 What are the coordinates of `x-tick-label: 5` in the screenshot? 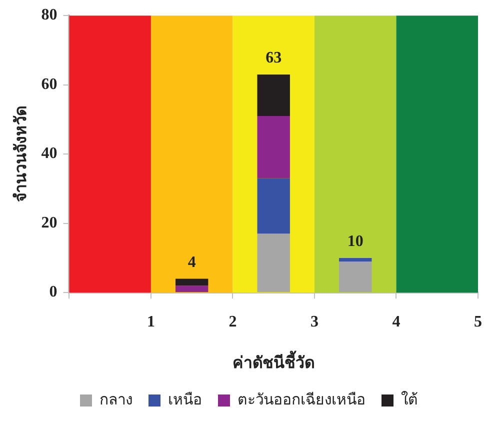 It's located at (478, 321).